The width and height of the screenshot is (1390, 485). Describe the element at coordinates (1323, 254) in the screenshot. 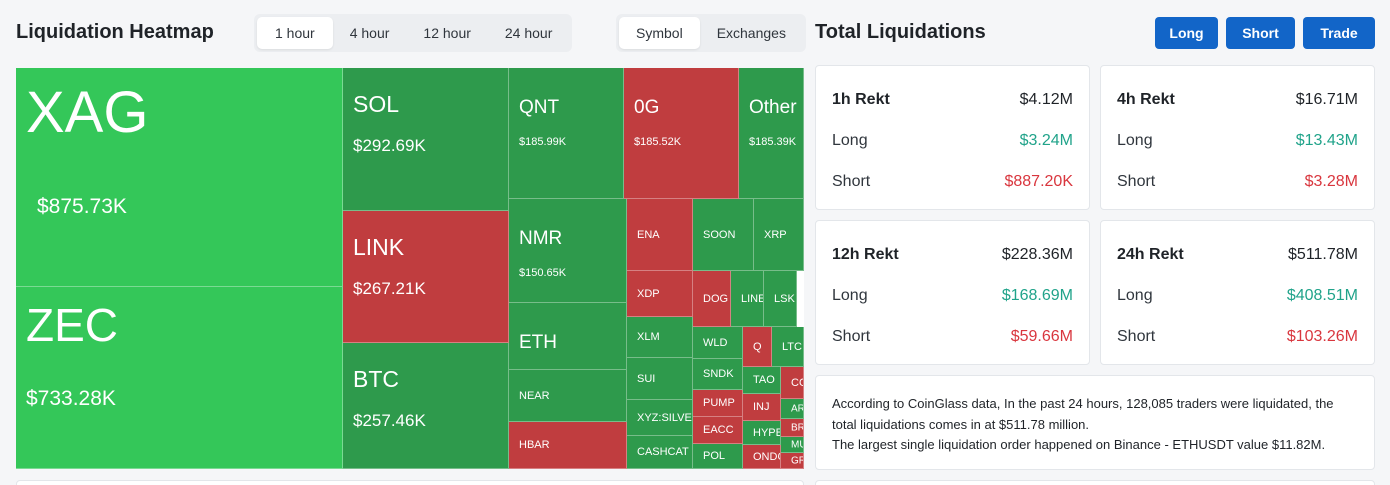

I see `rekt-card-total: $511.78M` at that location.